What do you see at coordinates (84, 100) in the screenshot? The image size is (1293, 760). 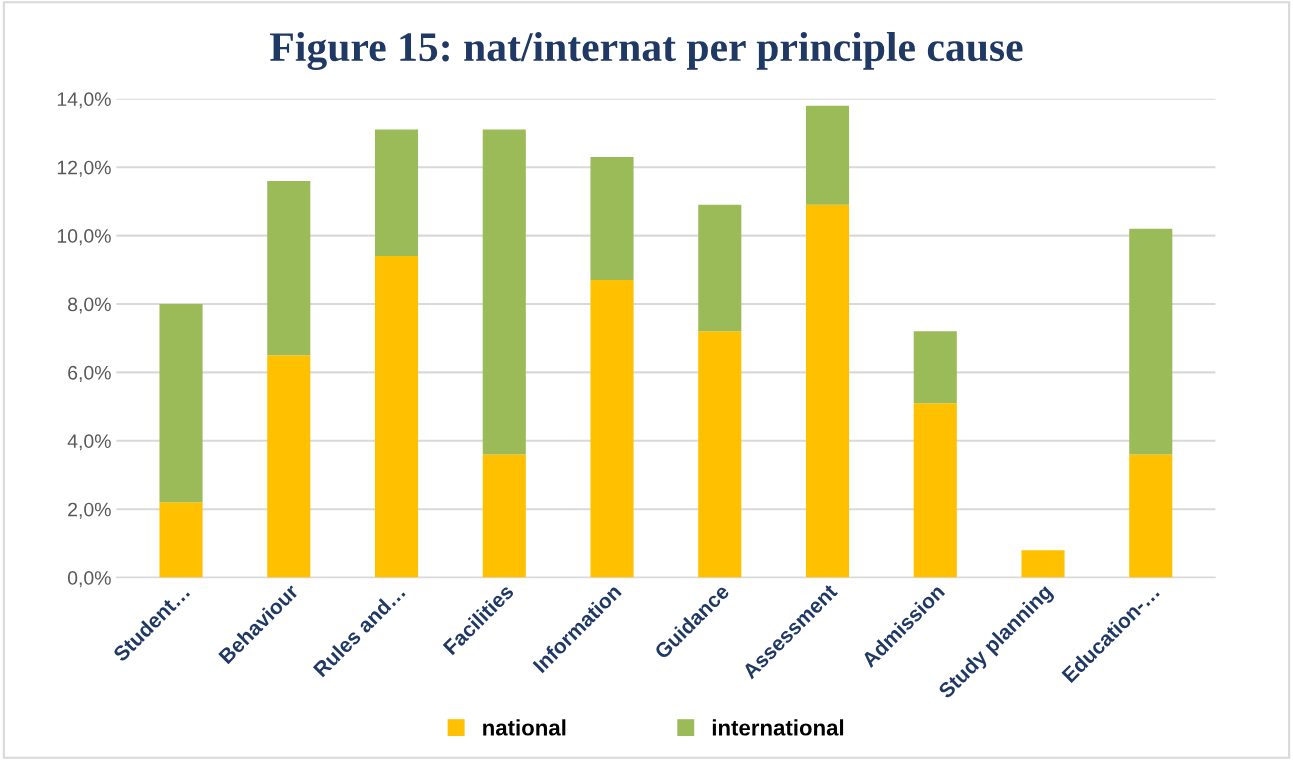 I see `y-tick-label: 14,0%` at bounding box center [84, 100].